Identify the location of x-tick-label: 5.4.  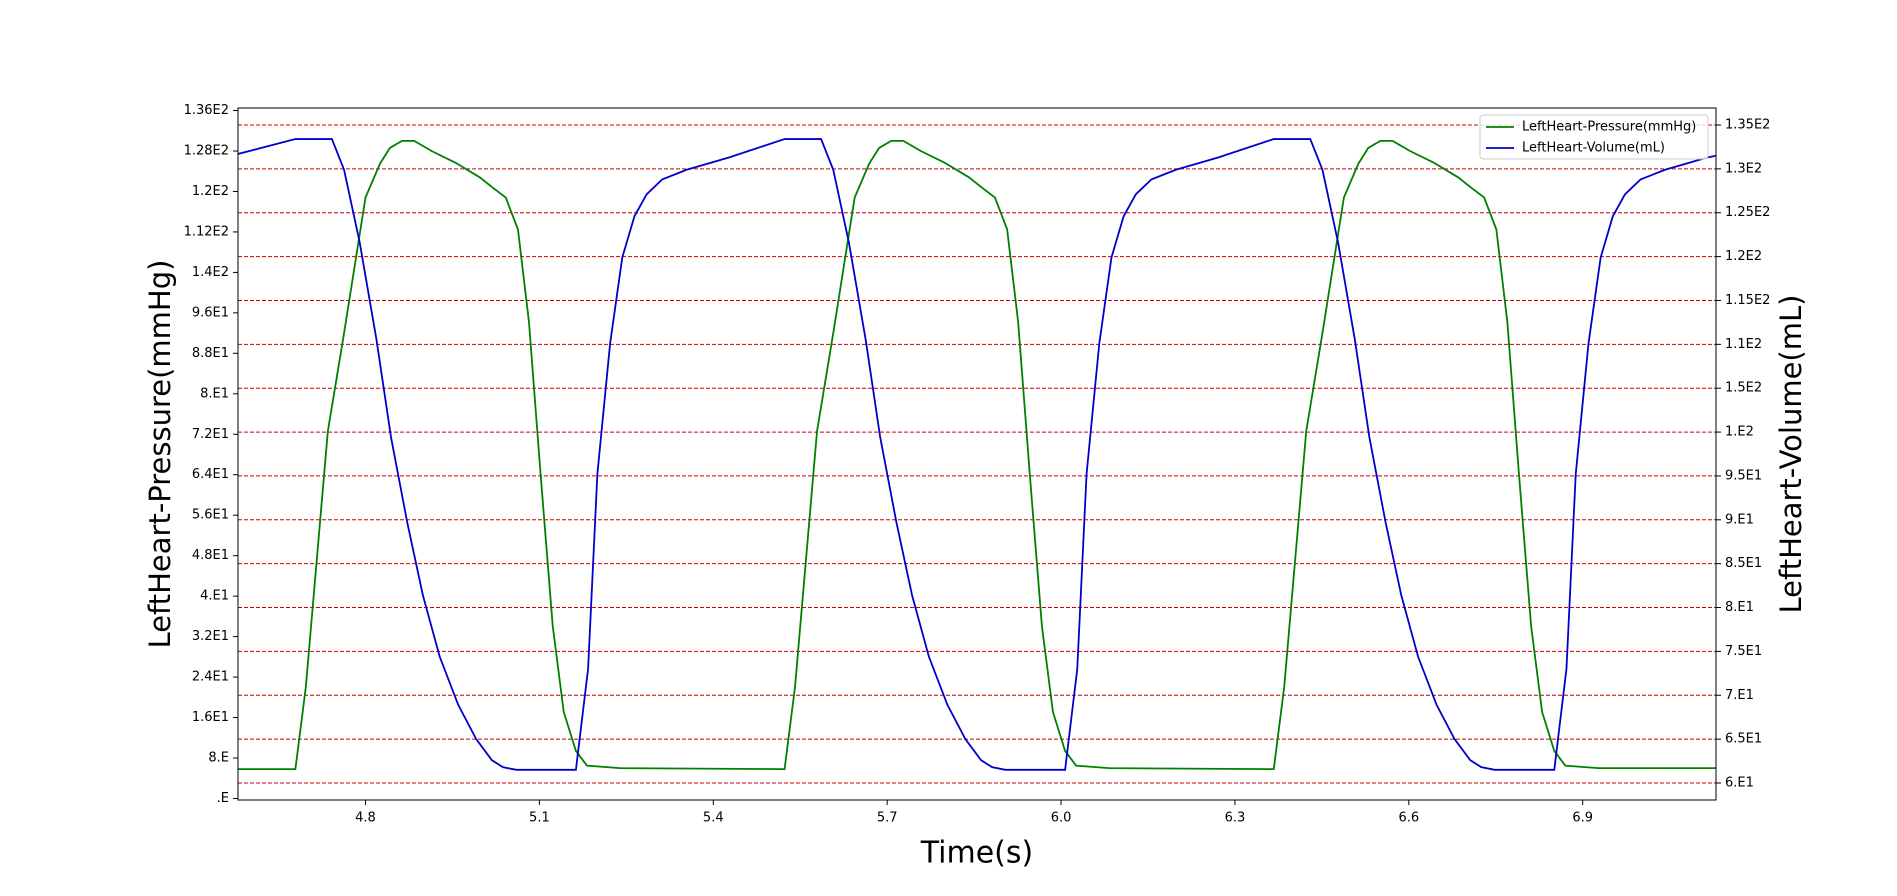
(713, 818).